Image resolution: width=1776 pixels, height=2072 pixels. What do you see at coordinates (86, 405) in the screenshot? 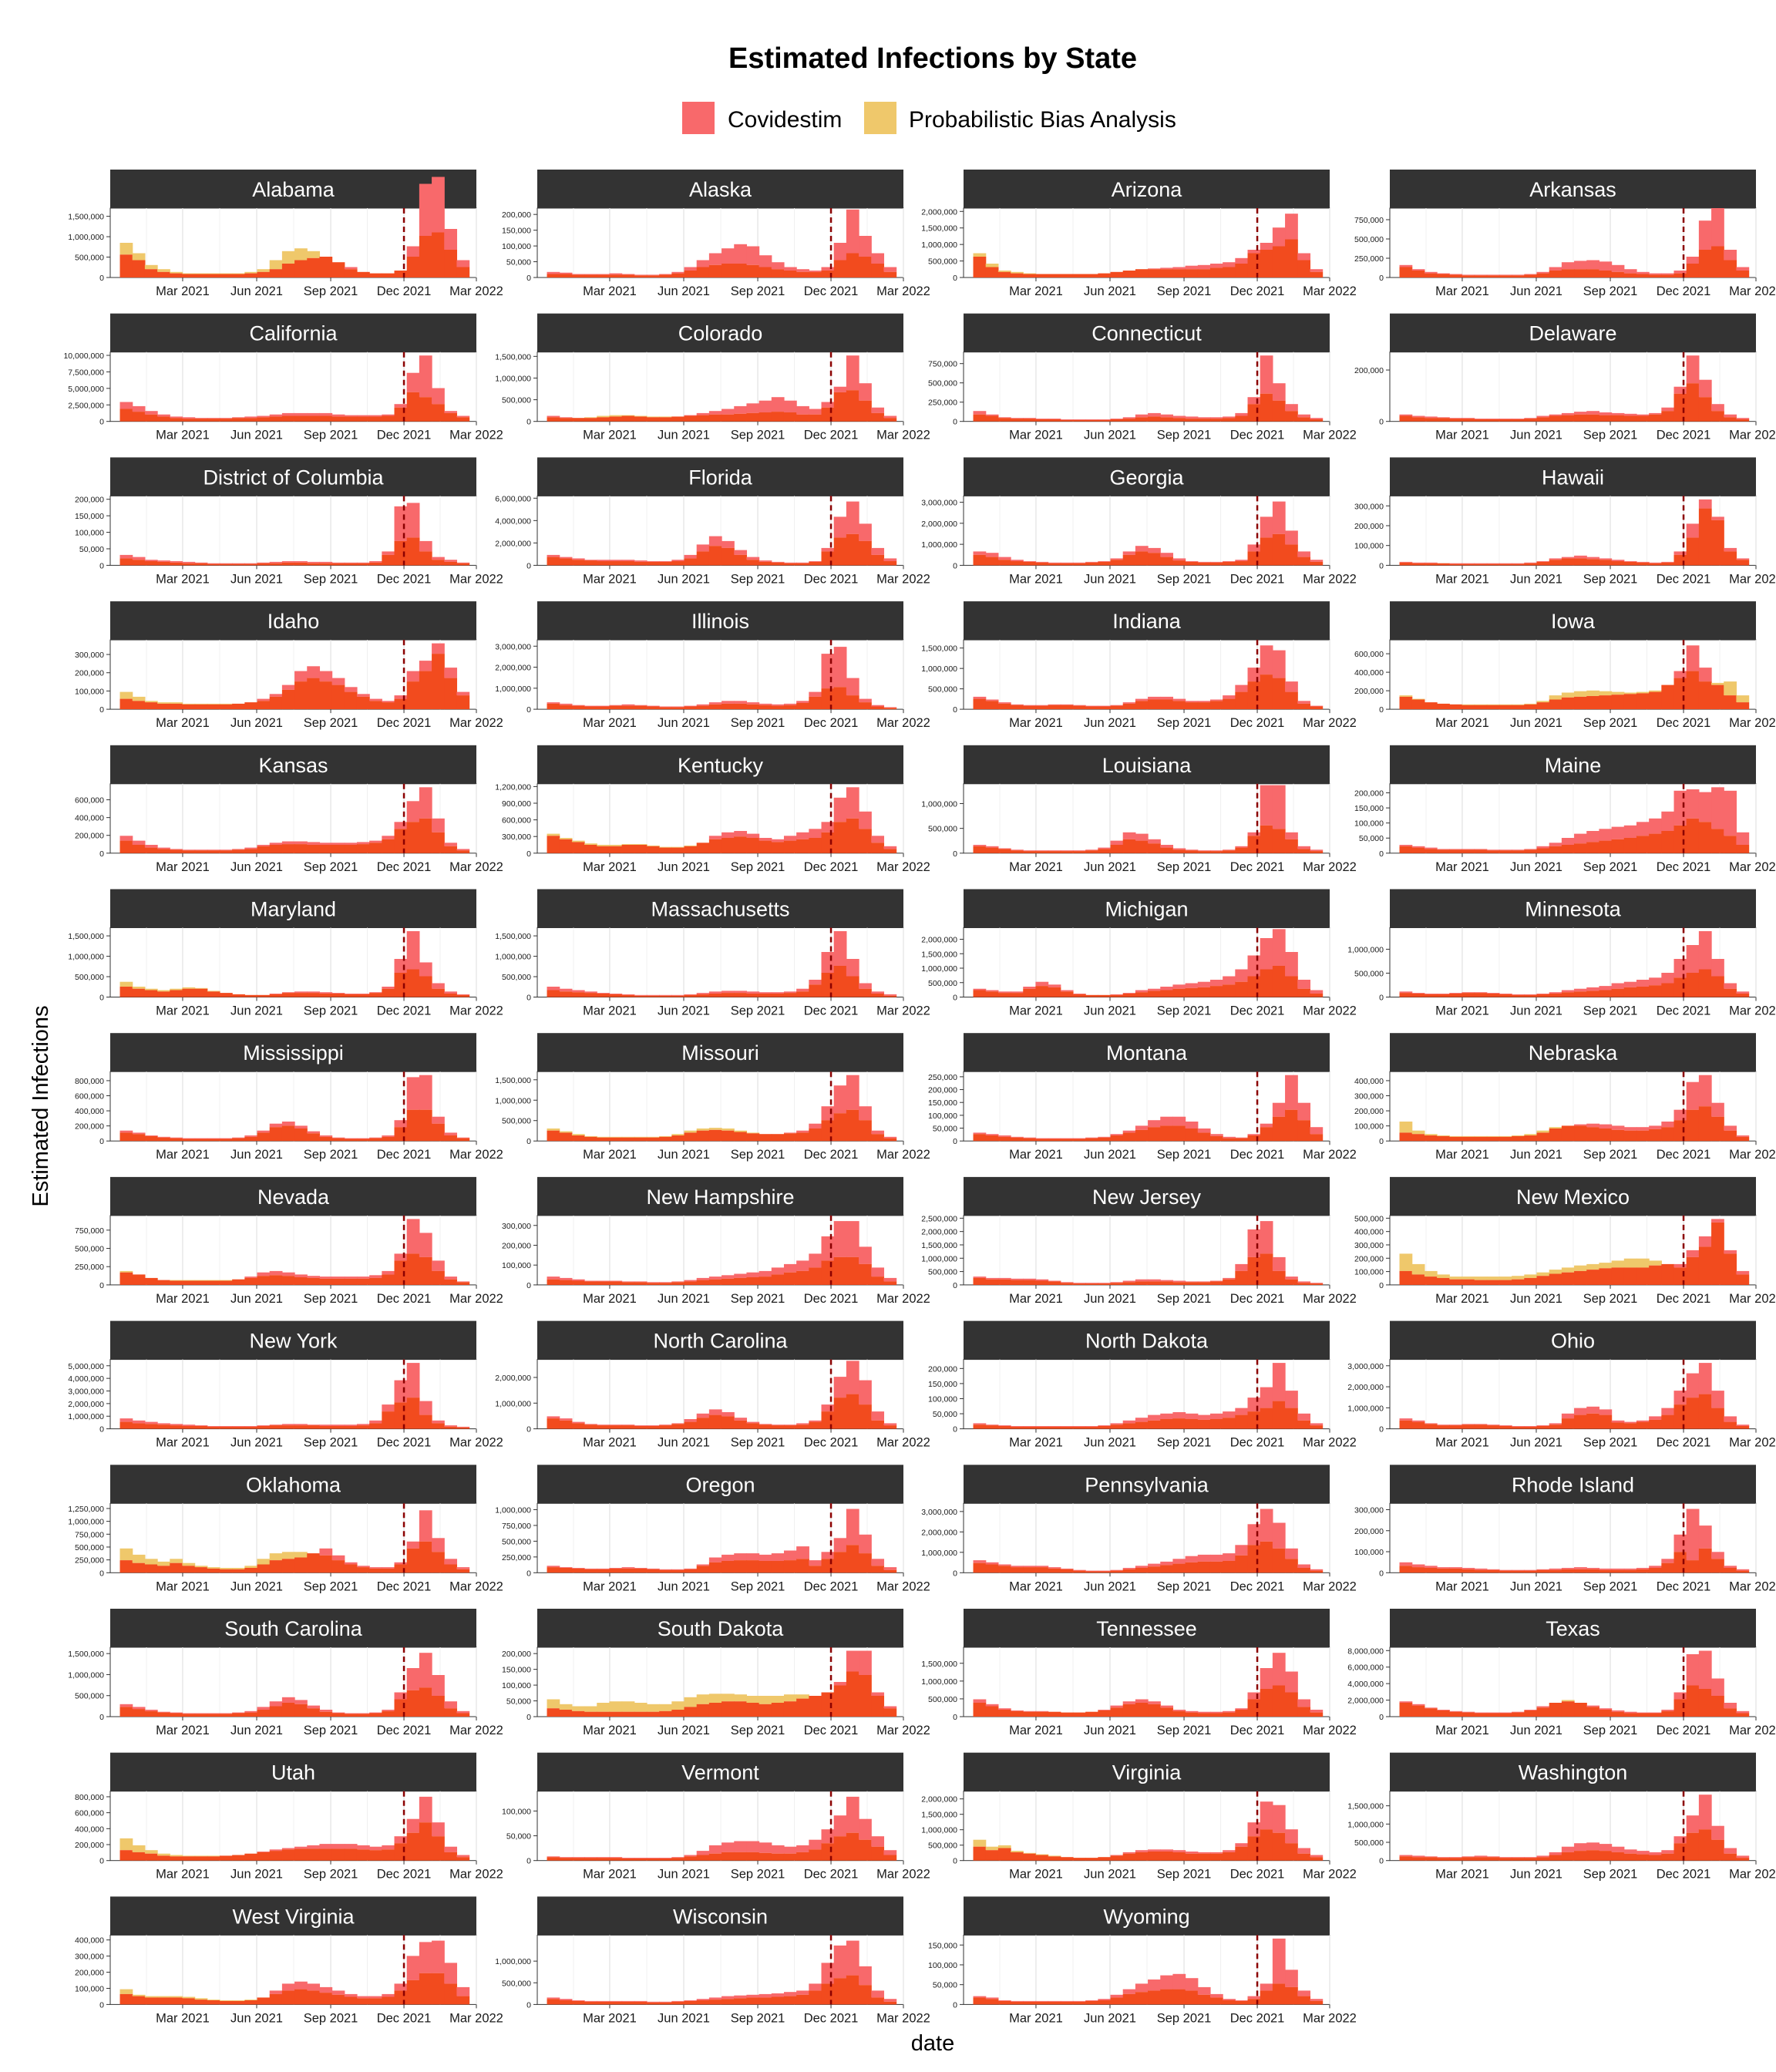
I see `y-tick-label: 2,500,000` at bounding box center [86, 405].